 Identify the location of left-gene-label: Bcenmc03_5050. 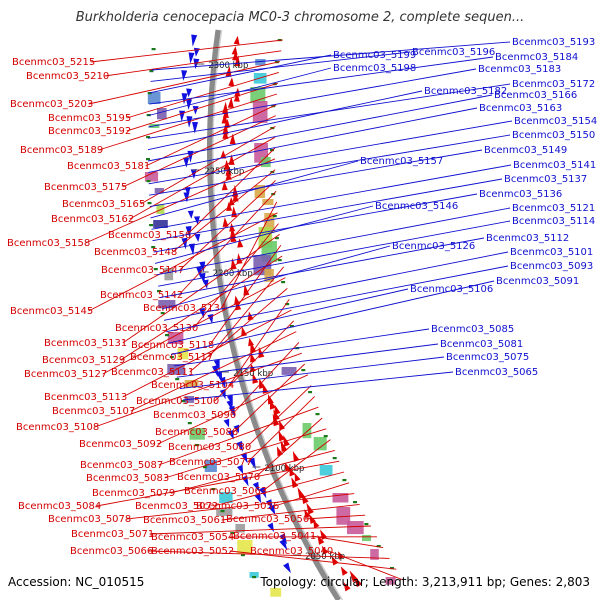
(267, 519).